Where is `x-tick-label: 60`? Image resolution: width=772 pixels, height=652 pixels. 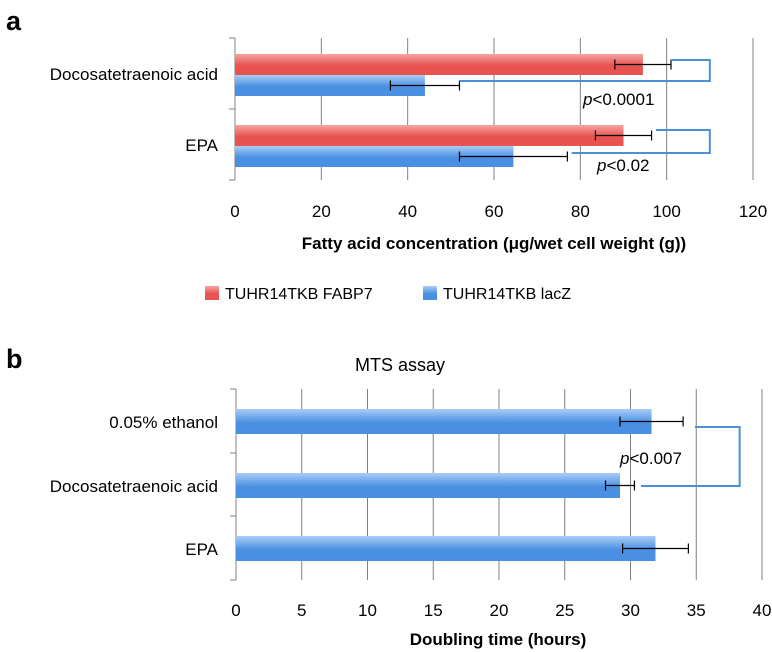
x-tick-label: 60 is located at coordinates (494, 211).